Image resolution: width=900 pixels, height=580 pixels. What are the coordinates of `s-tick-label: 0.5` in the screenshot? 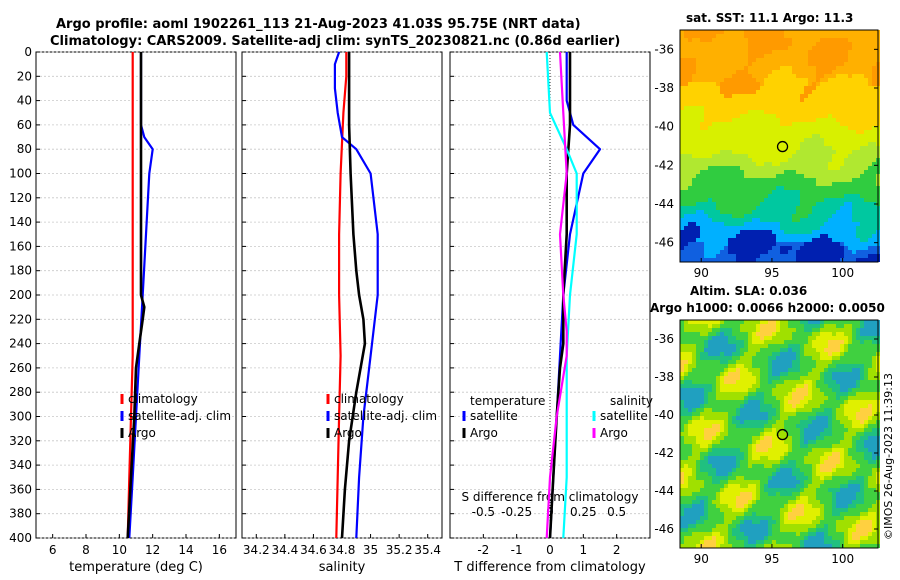 It's located at (616, 512).